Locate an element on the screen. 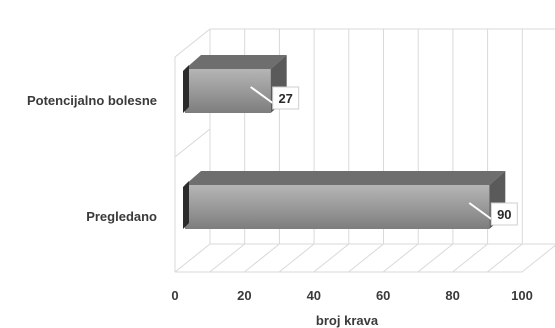 Image resolution: width=555 pixels, height=328 pixels. x-tick-label: 40 is located at coordinates (314, 295).